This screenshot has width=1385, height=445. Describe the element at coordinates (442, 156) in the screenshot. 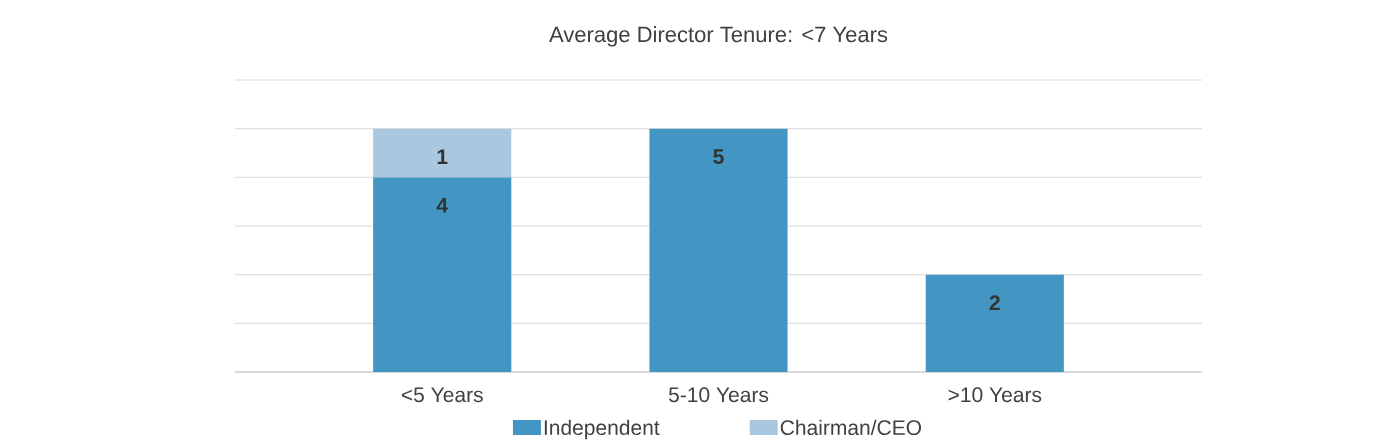

I see `data-label: 1` at that location.